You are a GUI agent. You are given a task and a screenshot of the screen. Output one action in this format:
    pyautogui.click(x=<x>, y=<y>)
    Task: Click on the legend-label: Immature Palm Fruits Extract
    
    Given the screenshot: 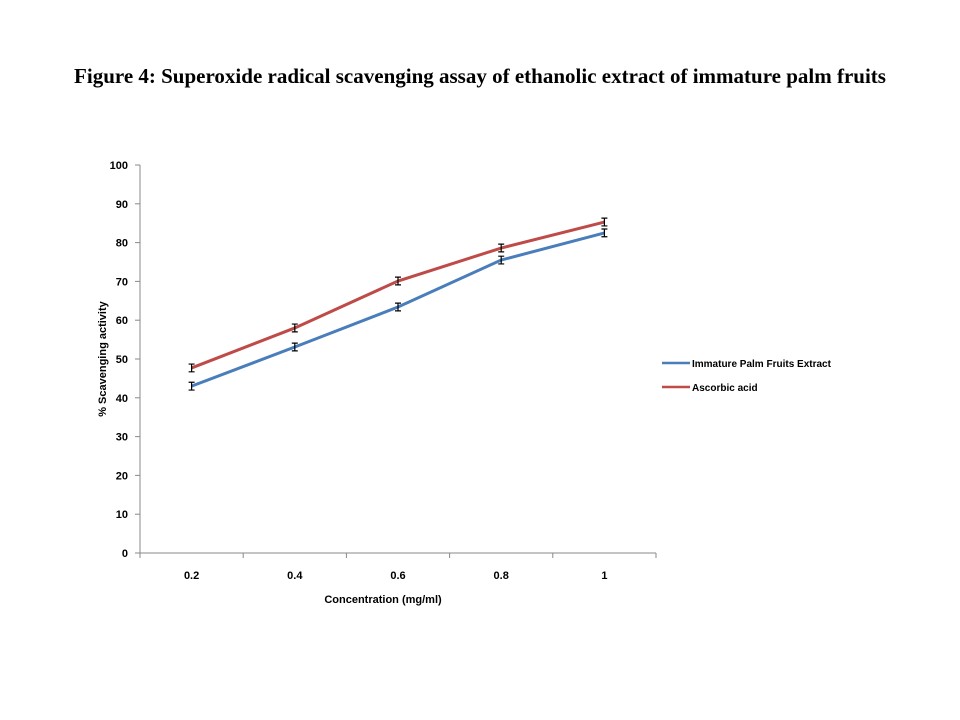 What is the action you would take?
    pyautogui.click(x=762, y=364)
    